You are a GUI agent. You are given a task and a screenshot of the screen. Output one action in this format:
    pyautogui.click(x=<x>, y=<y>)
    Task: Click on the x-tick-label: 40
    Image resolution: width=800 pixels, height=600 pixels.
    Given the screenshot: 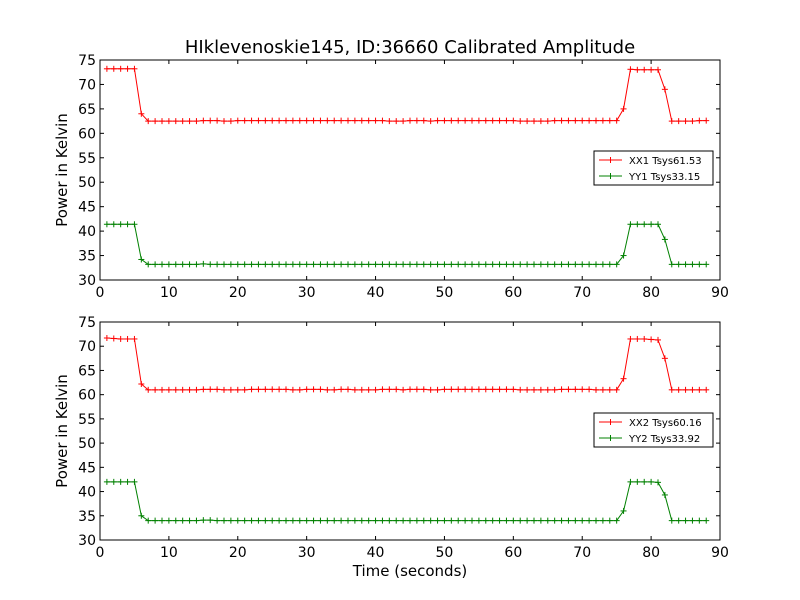 What is the action you would take?
    pyautogui.click(x=376, y=553)
    